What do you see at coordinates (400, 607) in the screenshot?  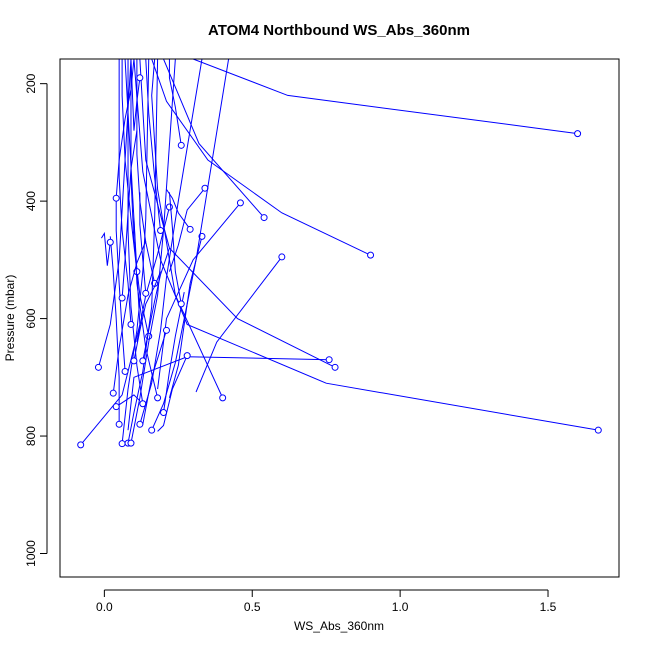 I see `x-tick-label-3: 1.0` at bounding box center [400, 607].